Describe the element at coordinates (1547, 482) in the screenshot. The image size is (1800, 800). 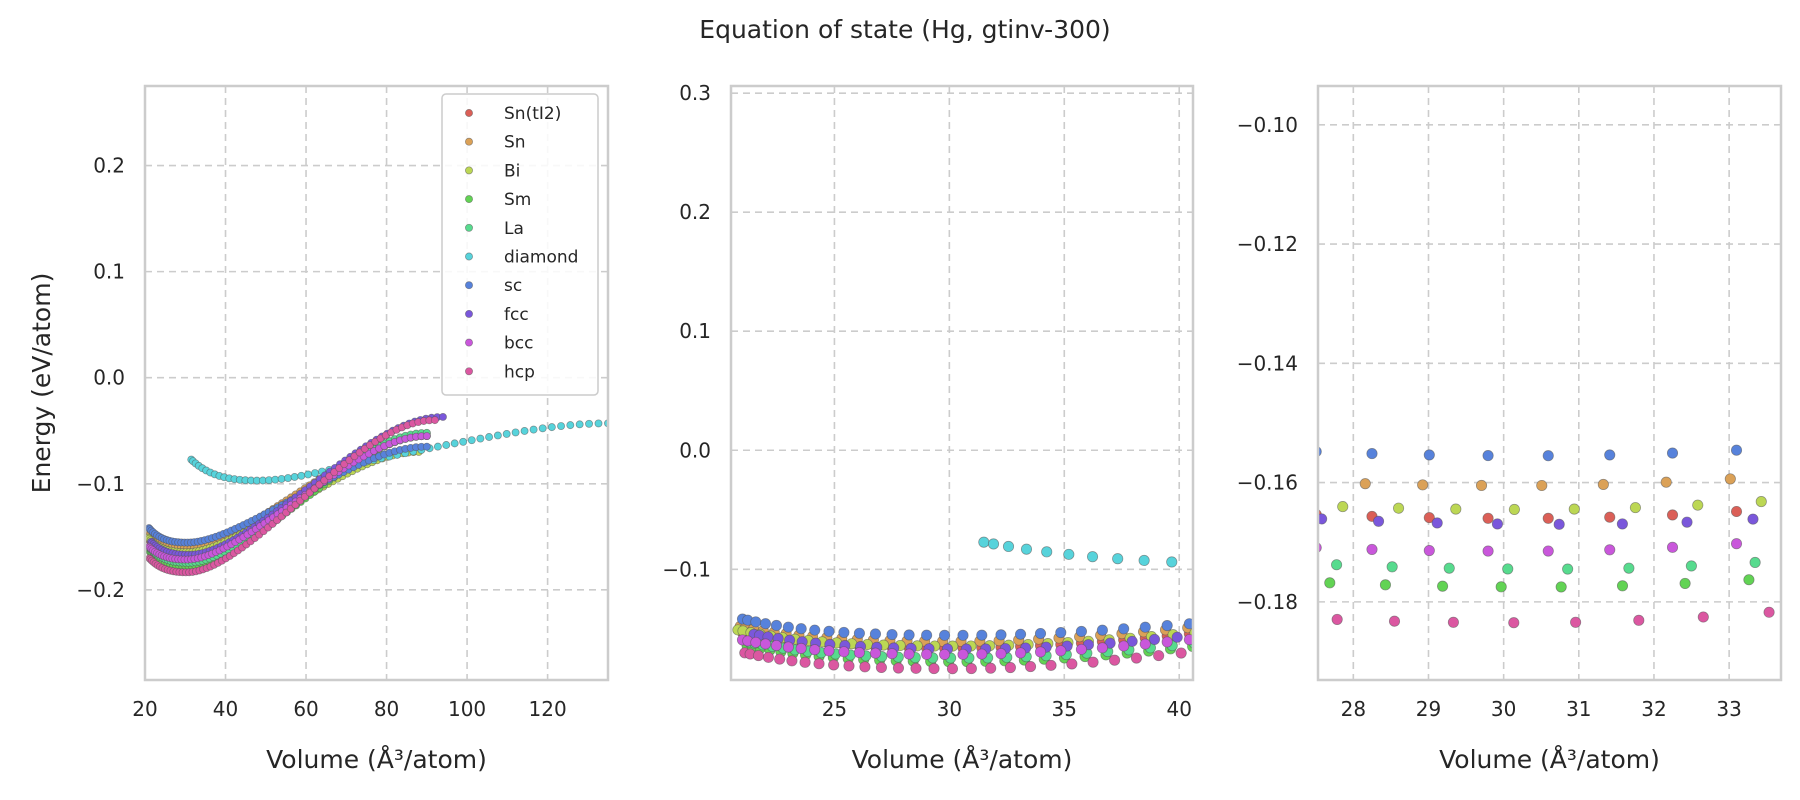
I see `series-sn` at that location.